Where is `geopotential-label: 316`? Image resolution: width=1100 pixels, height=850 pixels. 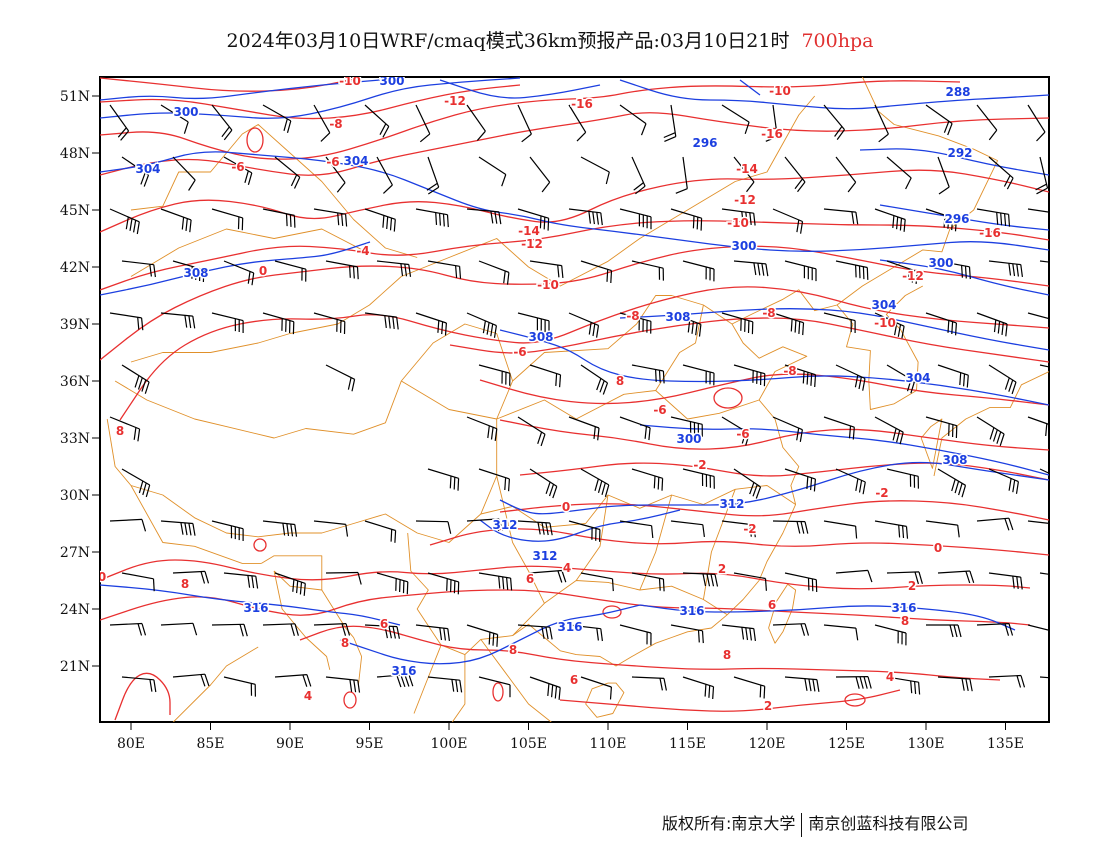 geopotential-label: 316 is located at coordinates (569, 627).